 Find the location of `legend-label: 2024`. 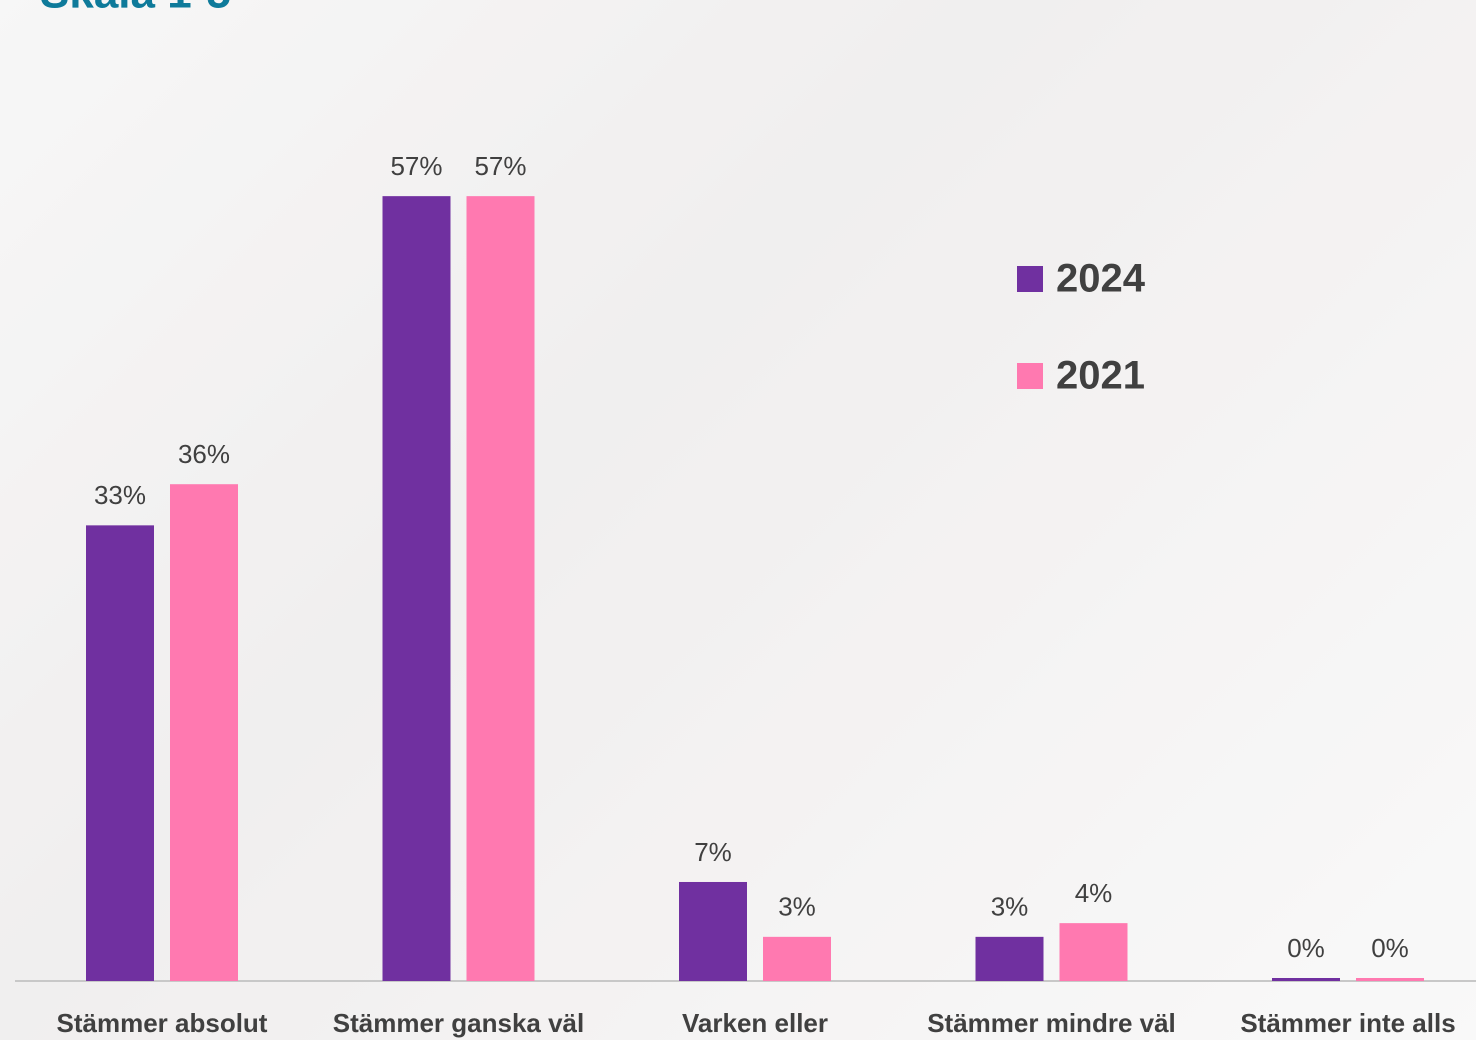

legend-label: 2024 is located at coordinates (1101, 279).